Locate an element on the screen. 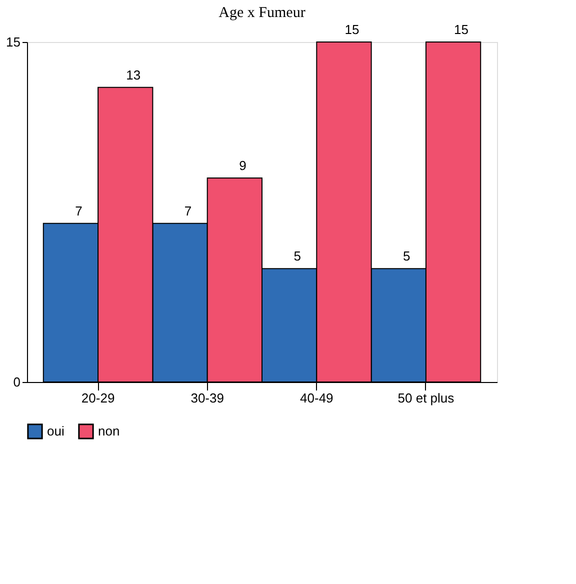 This screenshot has height=584, width=576. legend-label: non is located at coordinates (109, 430).